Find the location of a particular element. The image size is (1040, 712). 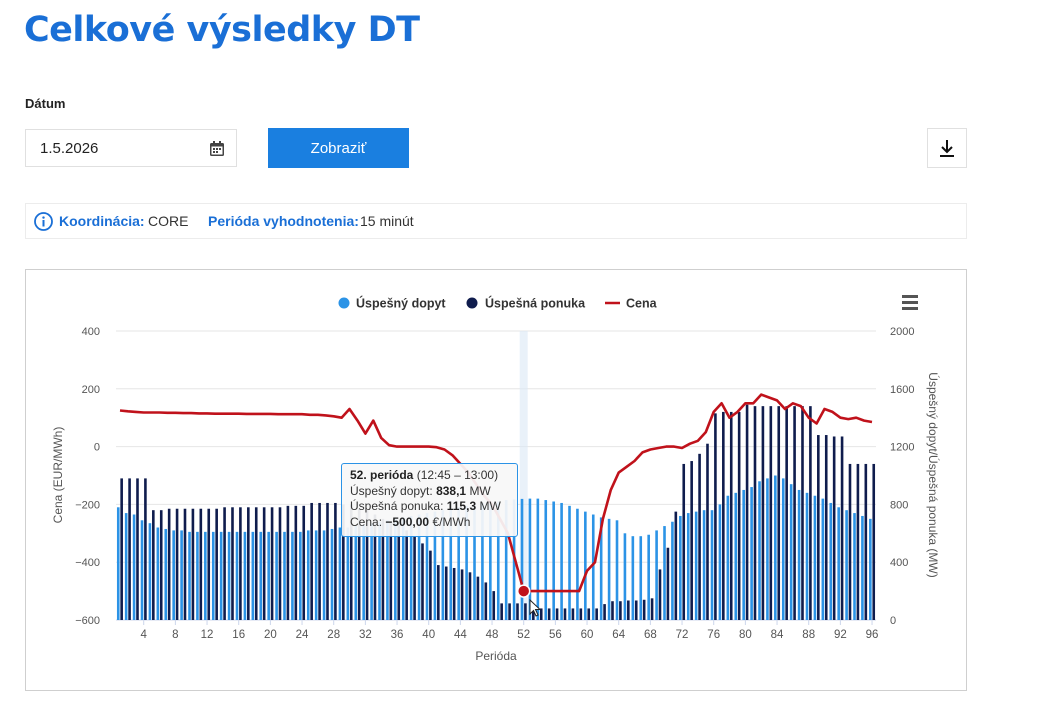

tooltip-price-label: Cena: is located at coordinates (366, 521).